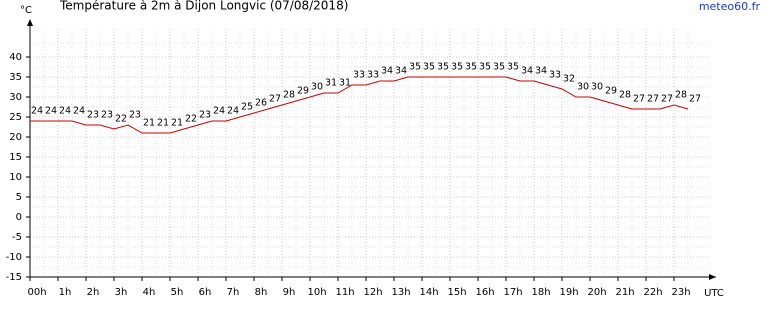 Image resolution: width=765 pixels, height=320 pixels. I want to click on x-axis-arrow, so click(712, 277).